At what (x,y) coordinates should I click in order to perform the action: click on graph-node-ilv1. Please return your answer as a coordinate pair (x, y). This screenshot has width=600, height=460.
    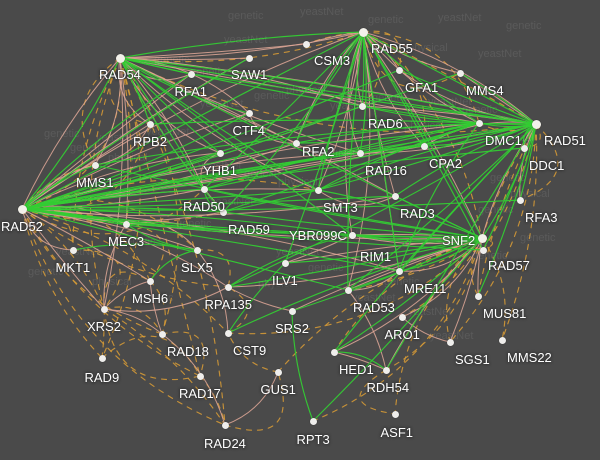
    Looking at the image, I should click on (285, 263).